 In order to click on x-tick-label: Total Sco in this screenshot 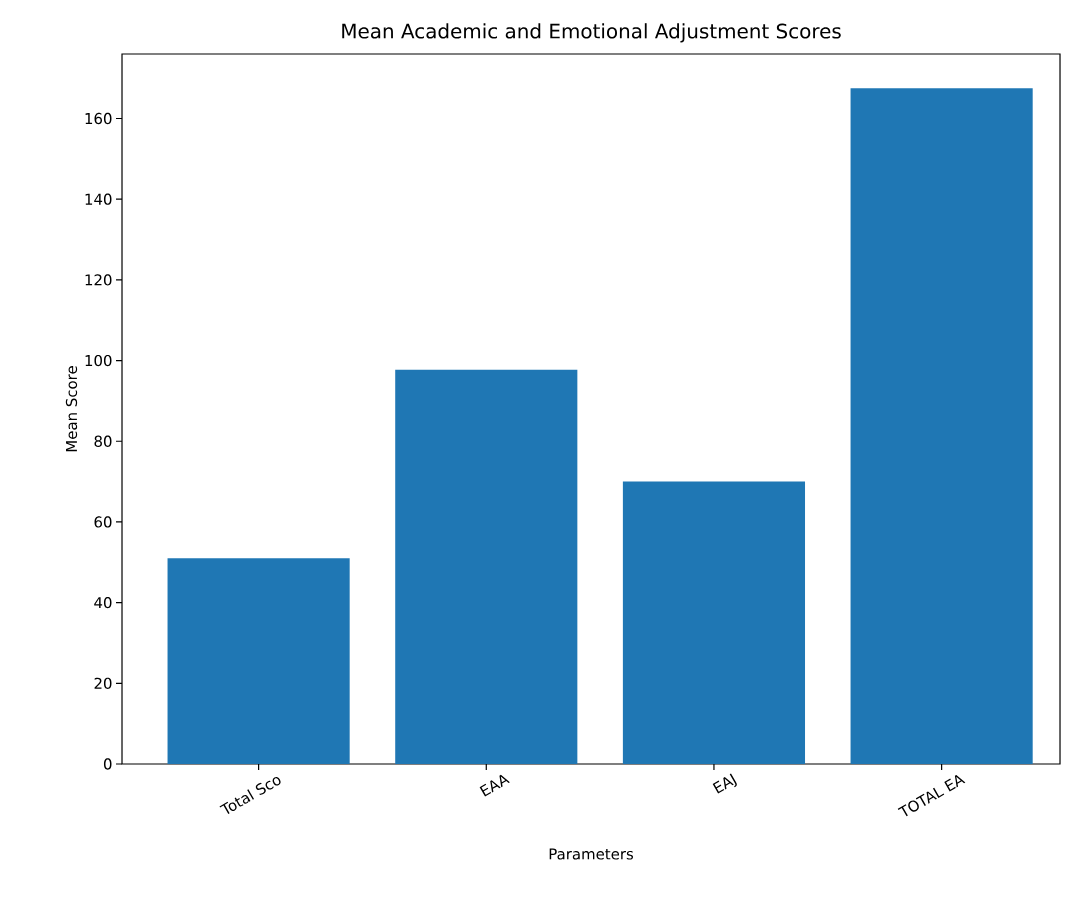, I will do `click(250, 795)`.